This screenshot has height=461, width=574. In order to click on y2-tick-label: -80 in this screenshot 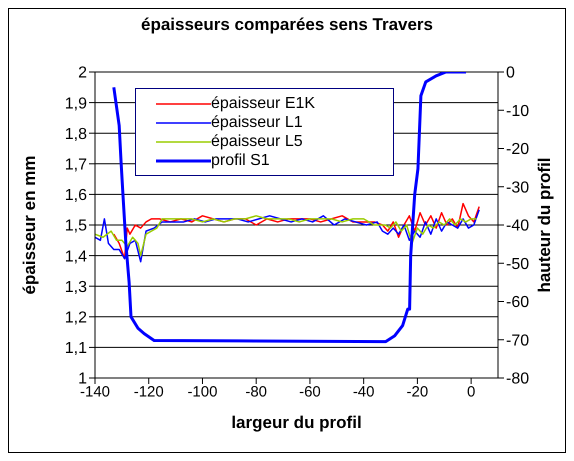, I will do `click(518, 379)`.